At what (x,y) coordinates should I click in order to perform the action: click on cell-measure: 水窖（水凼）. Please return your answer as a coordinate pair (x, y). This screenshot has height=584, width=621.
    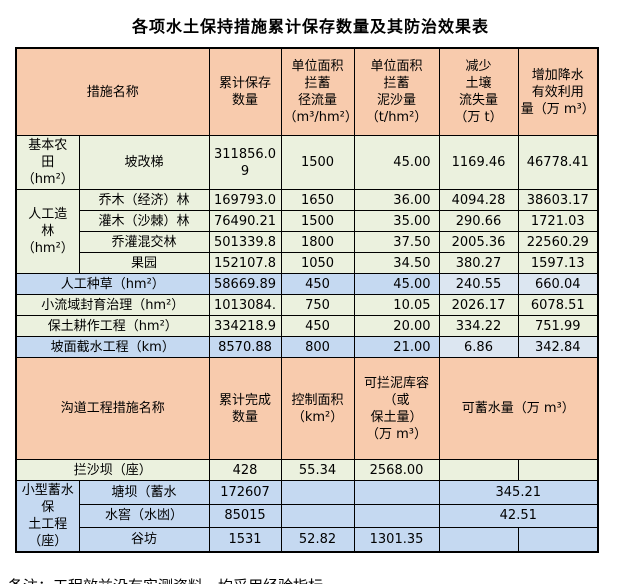
    Looking at the image, I should click on (144, 516).